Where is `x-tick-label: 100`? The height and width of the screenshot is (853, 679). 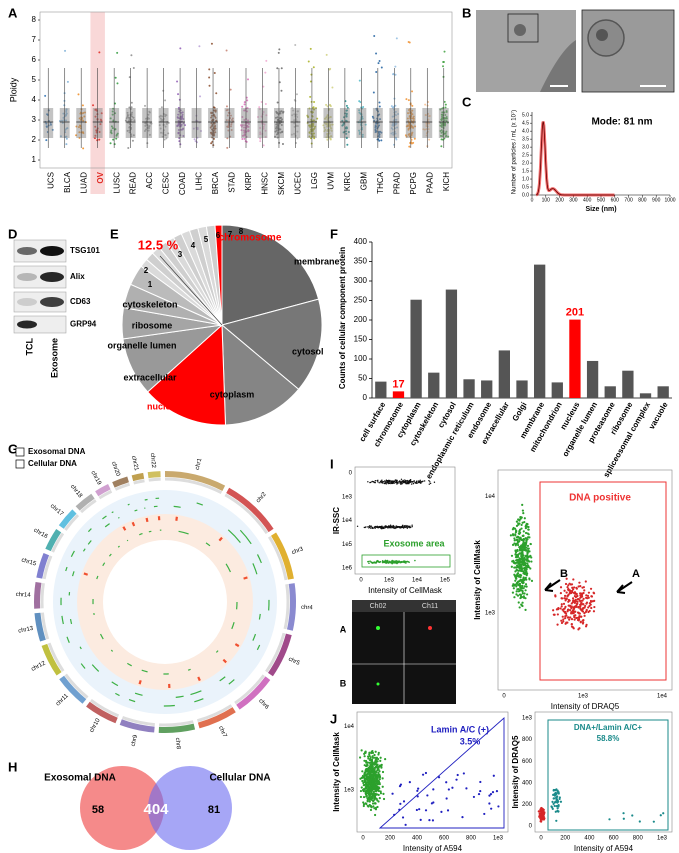 x-tick-label: 100 is located at coordinates (546, 200).